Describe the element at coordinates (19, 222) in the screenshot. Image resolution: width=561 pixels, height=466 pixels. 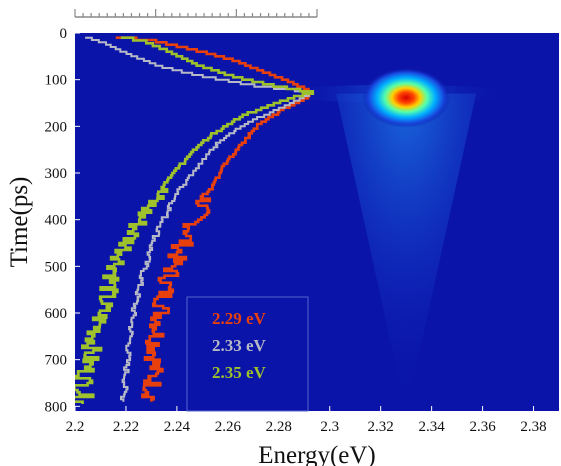
I see `y-axis-title: Time(ps)` at that location.